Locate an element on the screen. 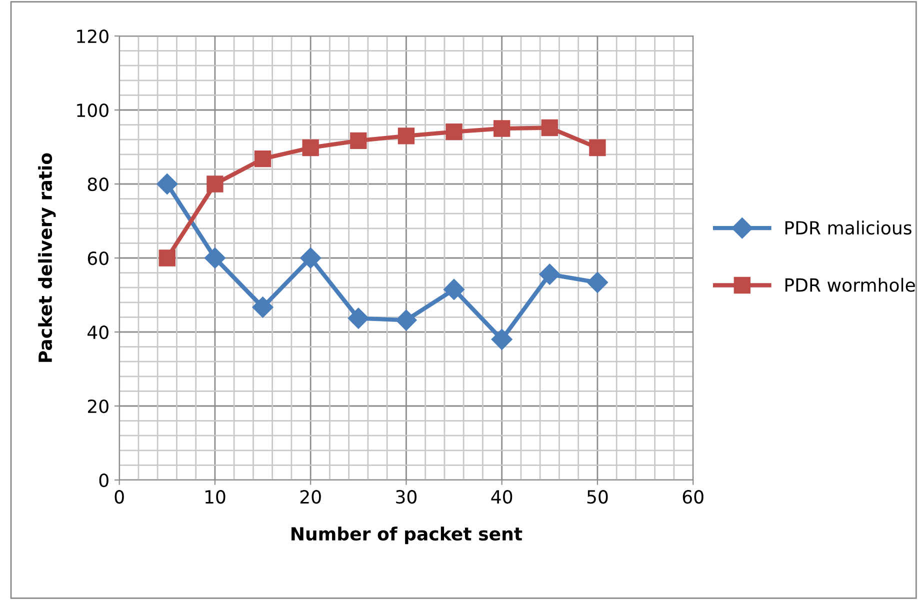  y-tick-label: 120 is located at coordinates (92, 36).